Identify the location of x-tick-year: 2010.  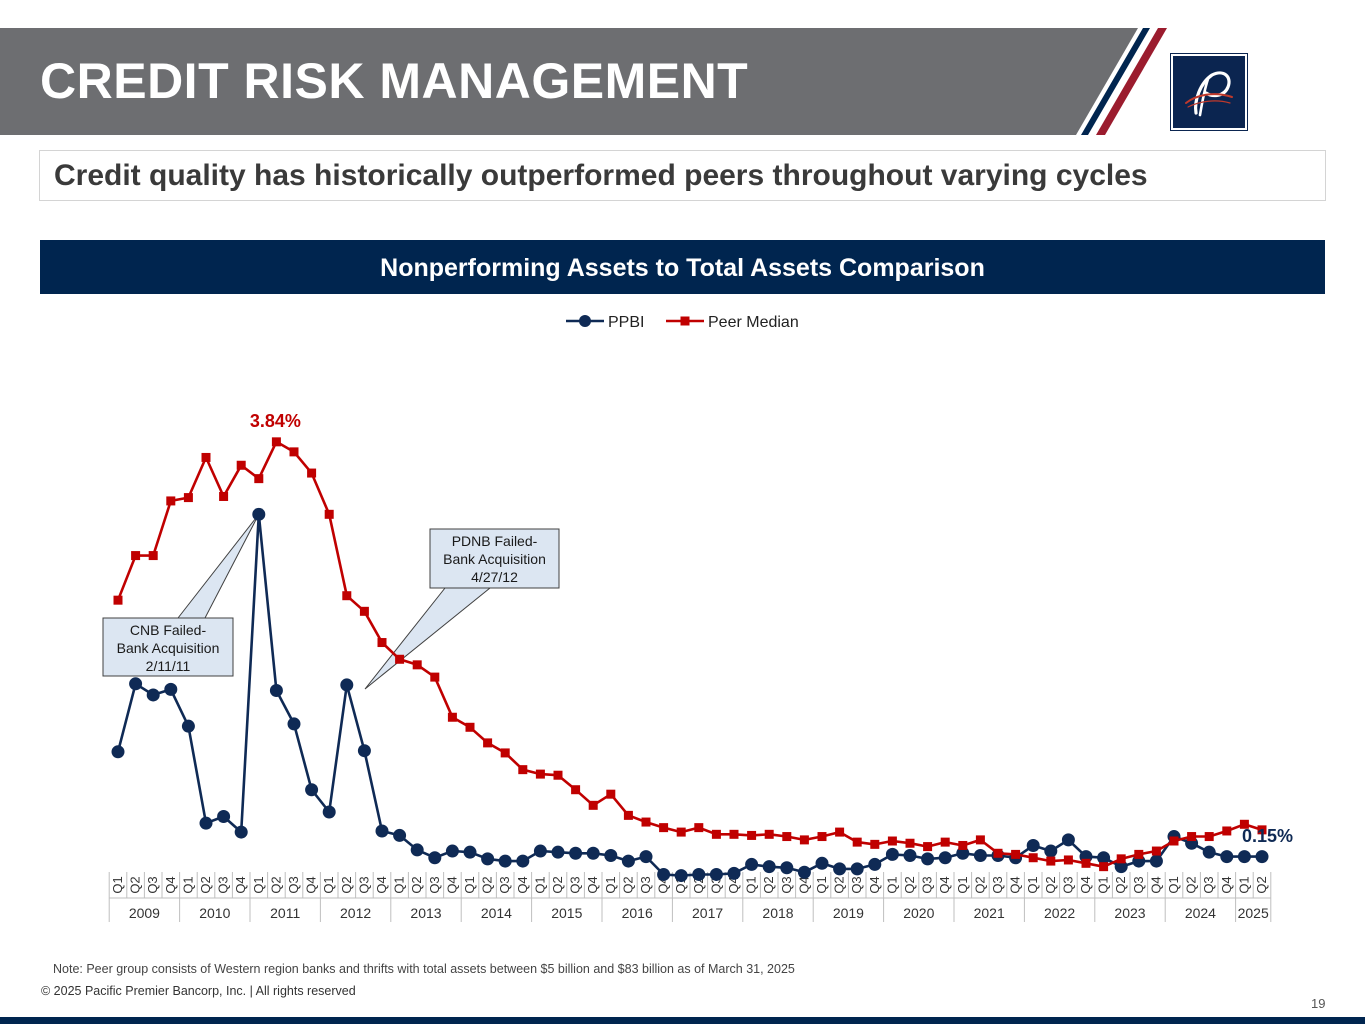
(214, 913).